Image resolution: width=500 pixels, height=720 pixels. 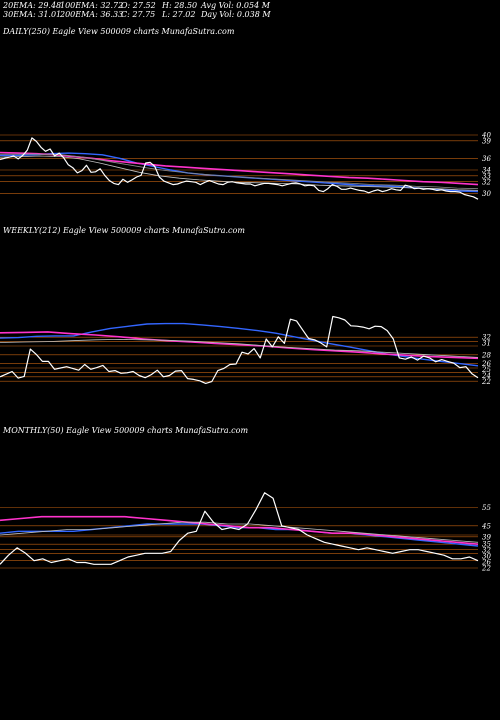 I want to click on level-label: 36, so click(x=486, y=159).